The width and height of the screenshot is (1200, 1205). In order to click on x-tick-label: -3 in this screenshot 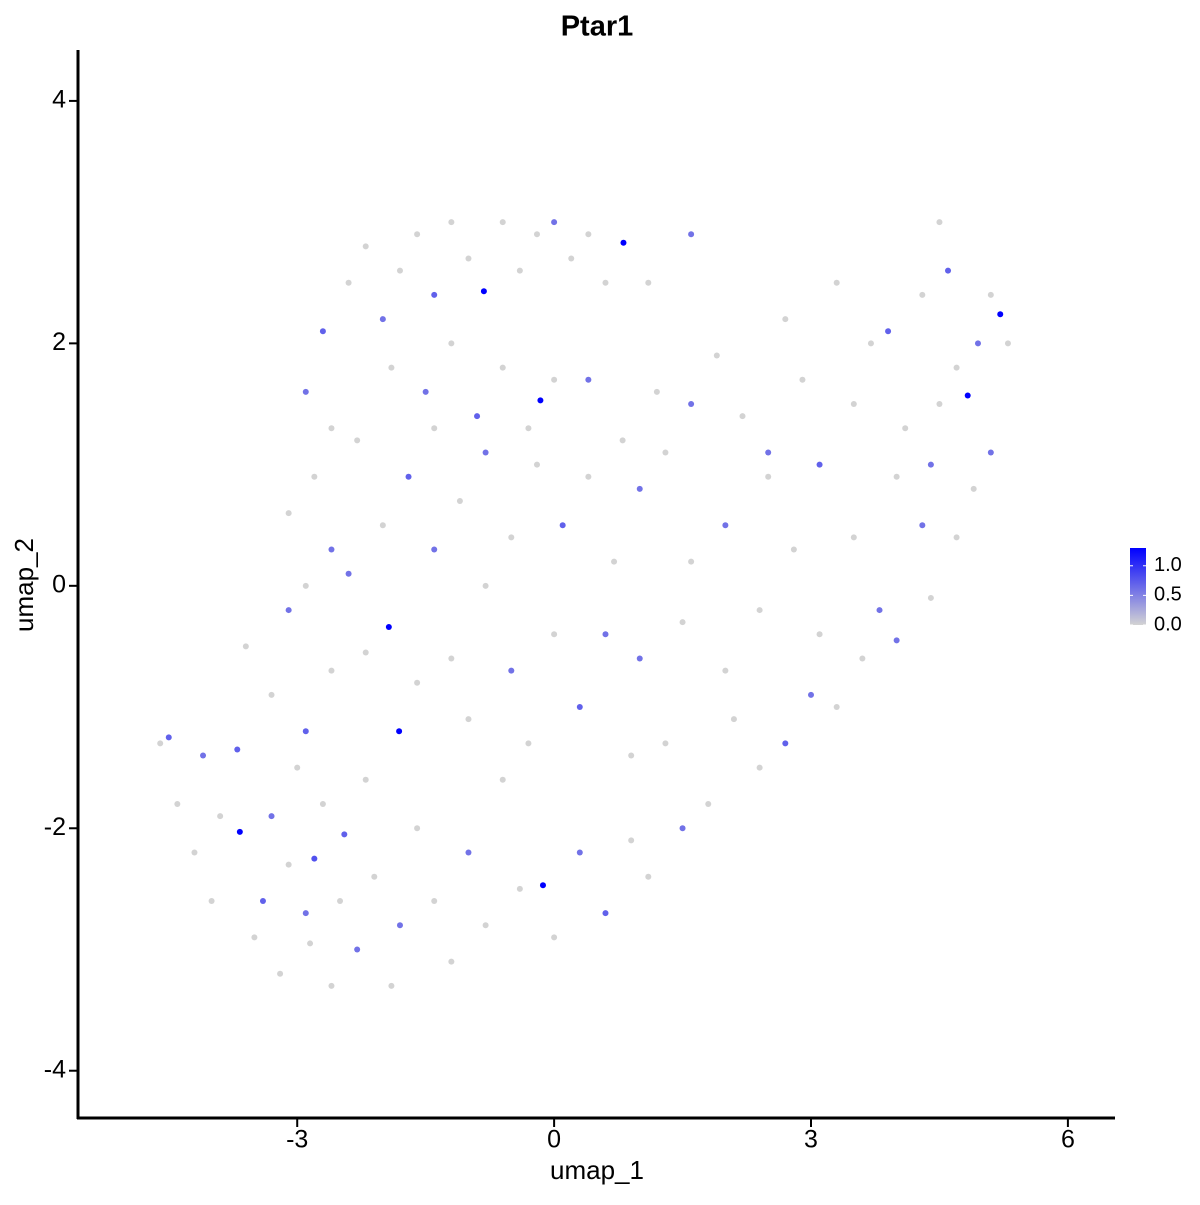, I will do `click(297, 1140)`.